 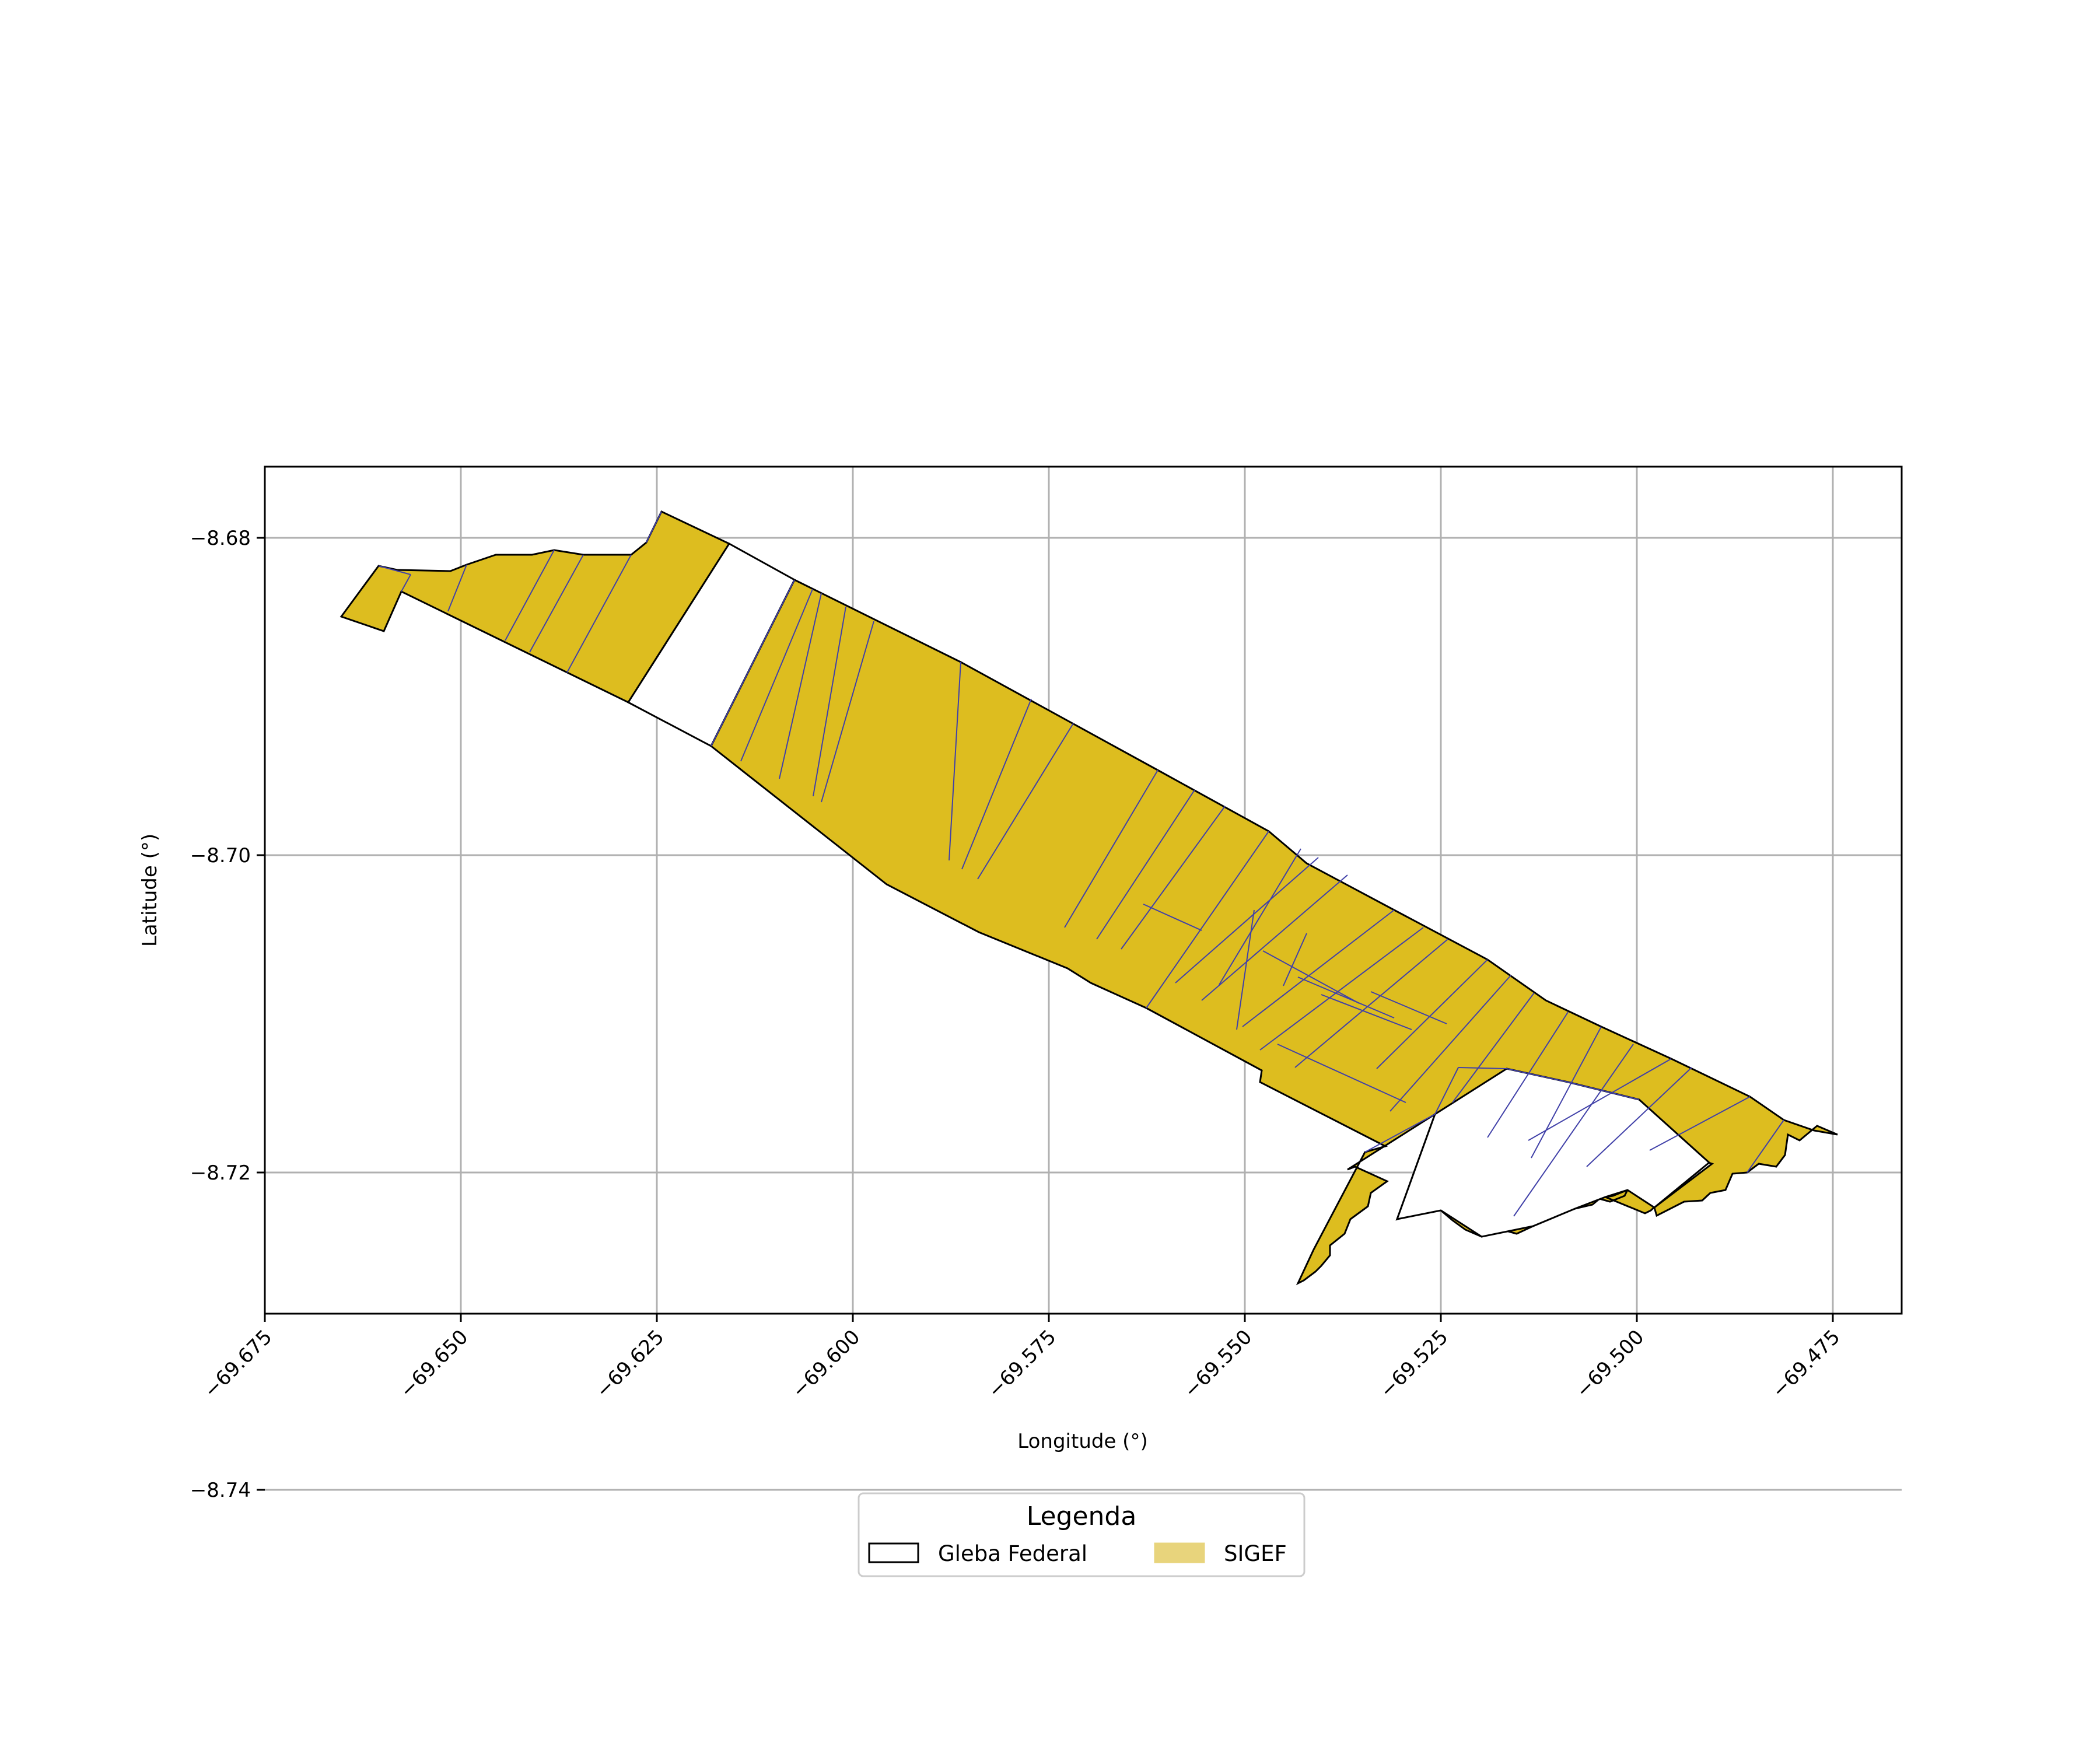 I want to click on x-axis-label: Longitude (°), so click(x=1082, y=1441).